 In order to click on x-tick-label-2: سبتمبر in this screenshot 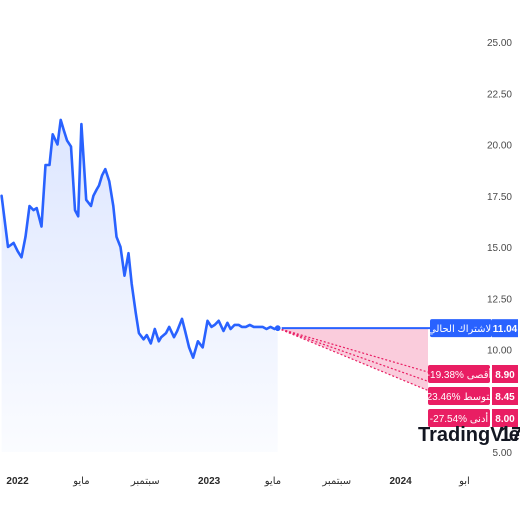, I will do `click(145, 481)`.